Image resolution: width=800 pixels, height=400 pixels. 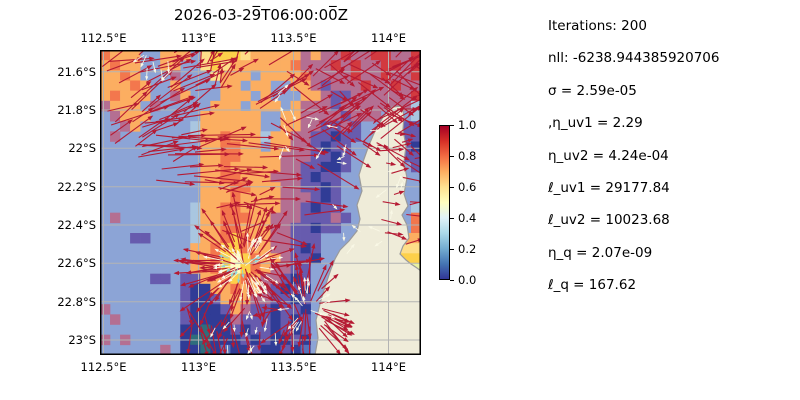 I want to click on x-tick-bottom-2: 113.5°E, so click(x=293, y=367).